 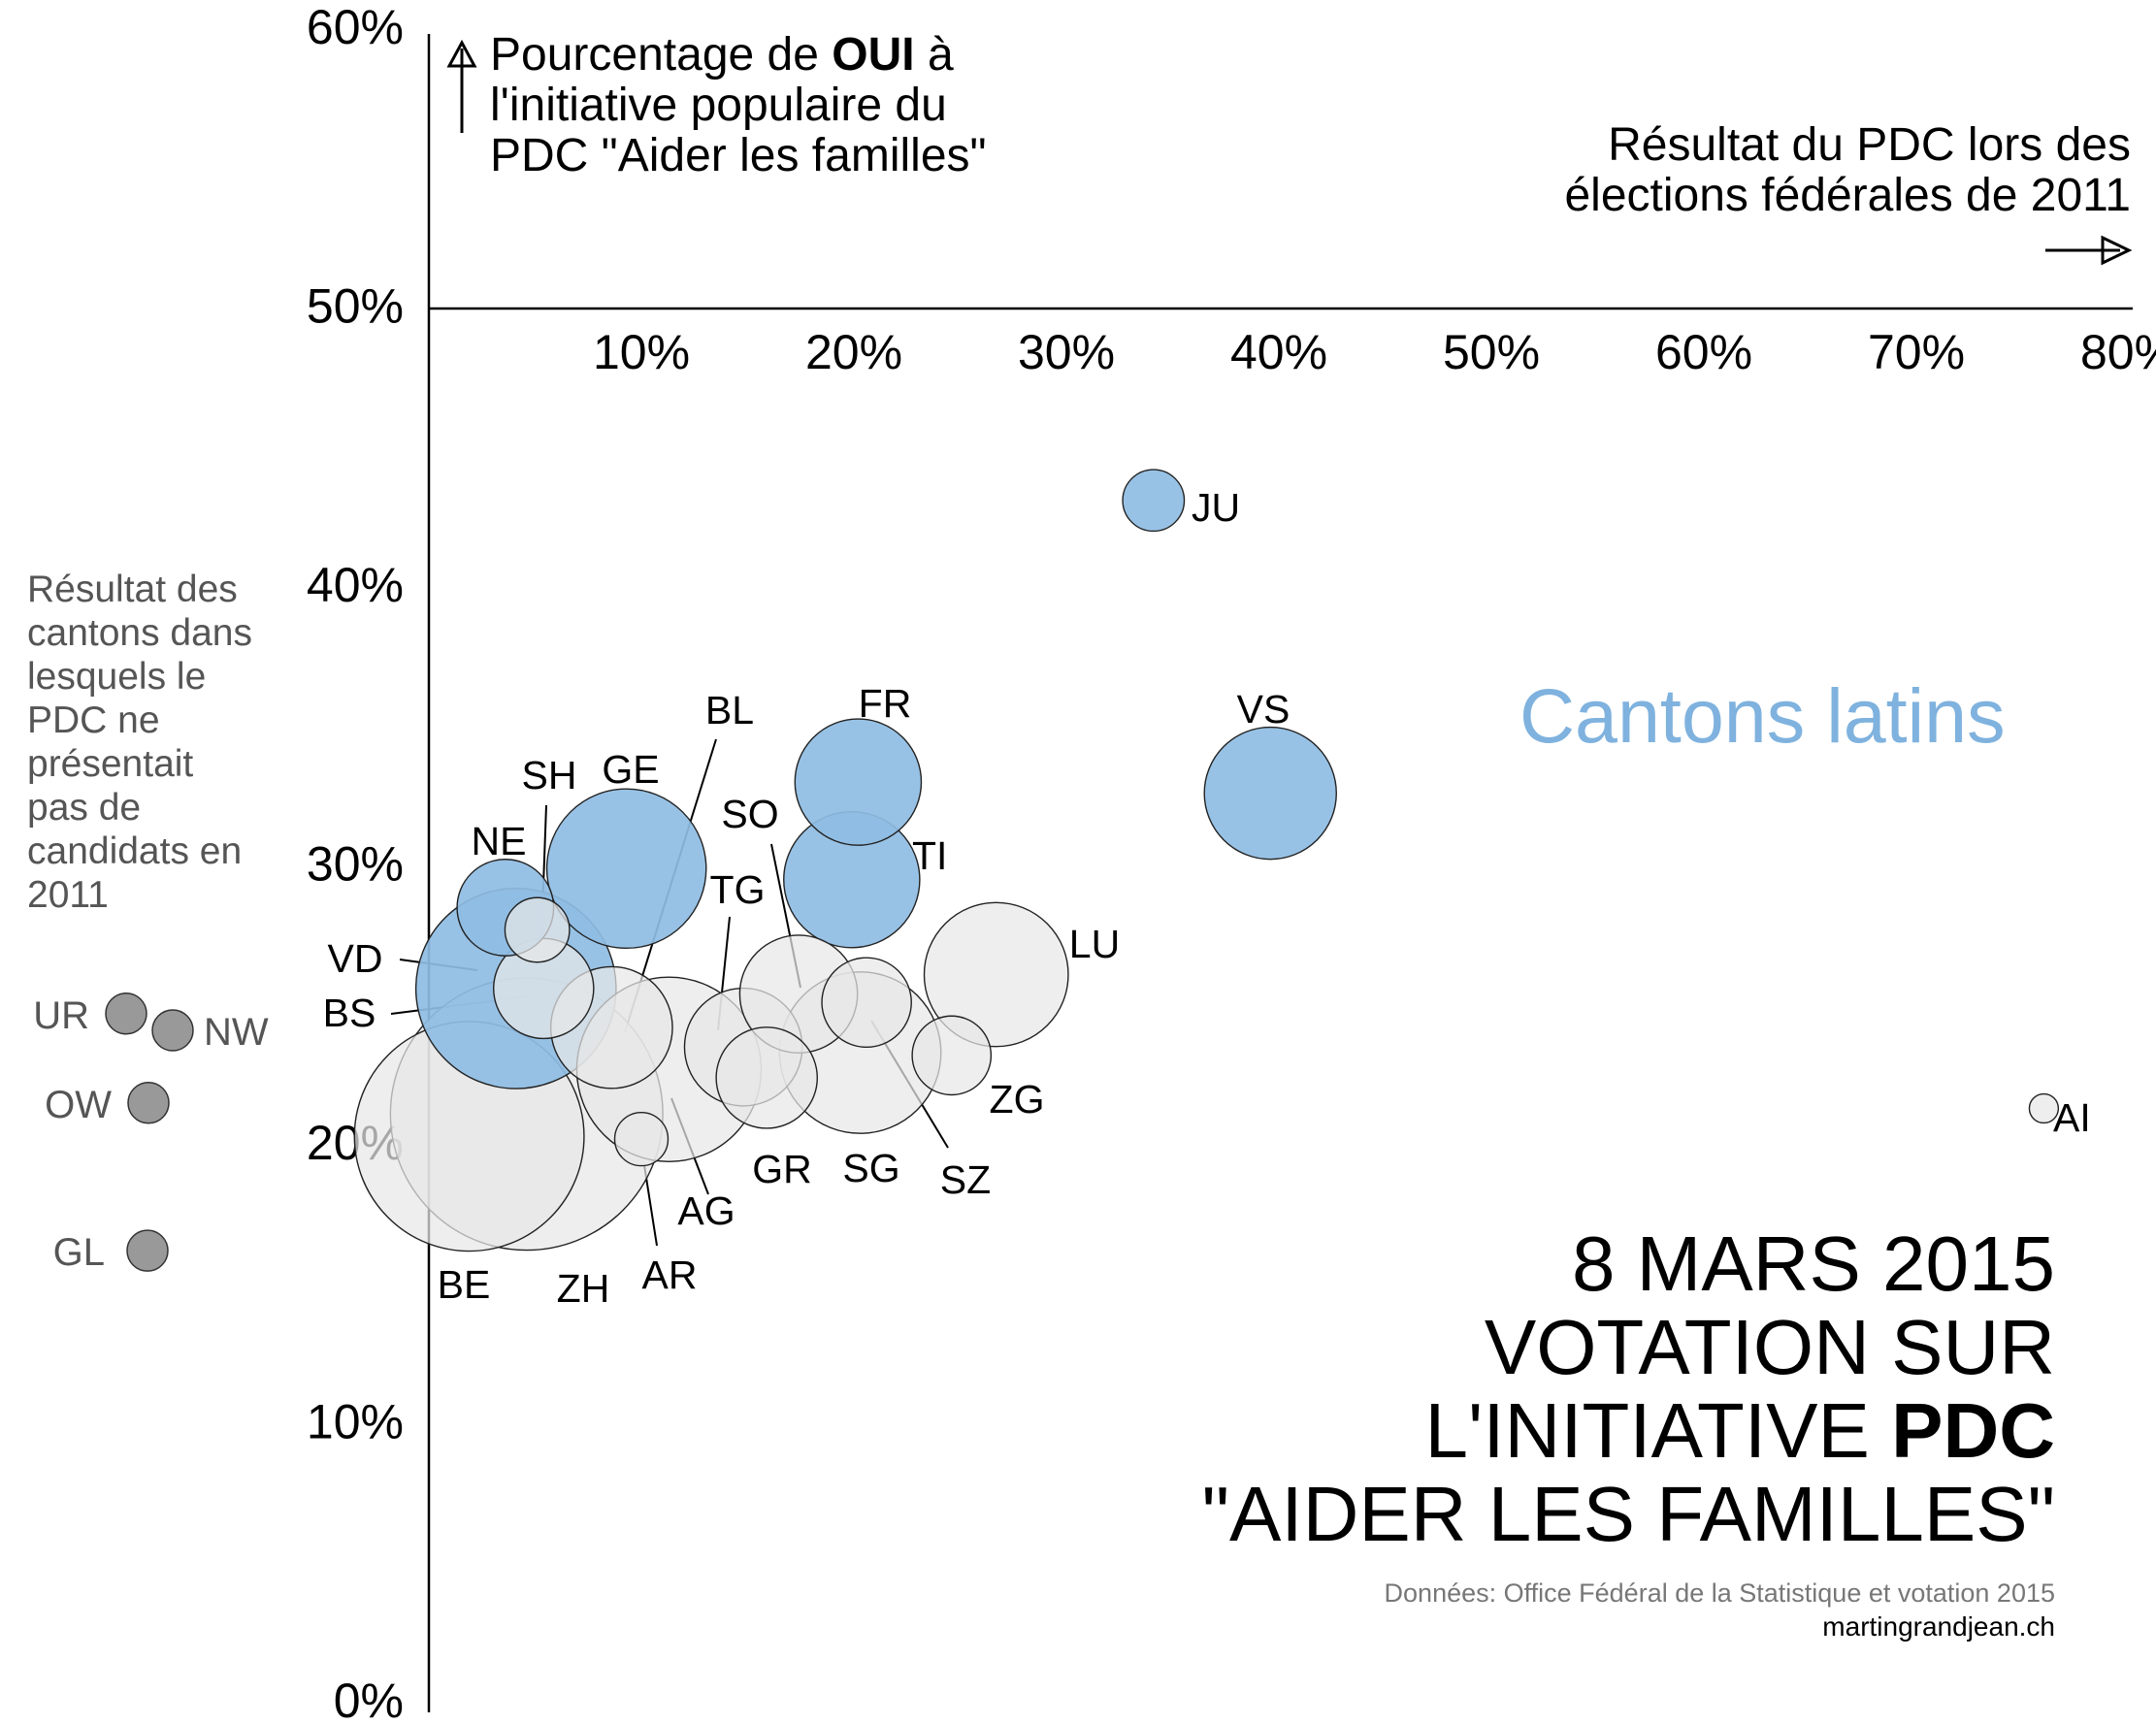 I want to click on latin-cantons-annotation: Cantons latins, so click(x=1762, y=716).